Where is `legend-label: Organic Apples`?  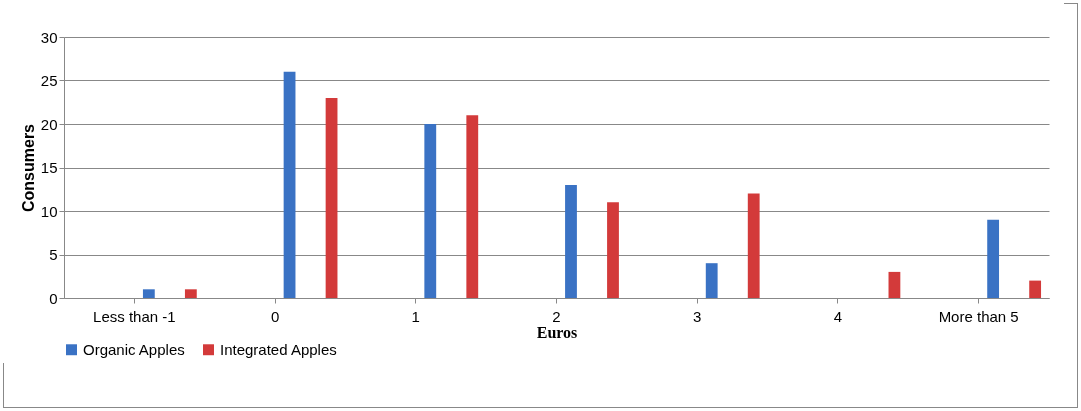 legend-label: Organic Apples is located at coordinates (134, 349).